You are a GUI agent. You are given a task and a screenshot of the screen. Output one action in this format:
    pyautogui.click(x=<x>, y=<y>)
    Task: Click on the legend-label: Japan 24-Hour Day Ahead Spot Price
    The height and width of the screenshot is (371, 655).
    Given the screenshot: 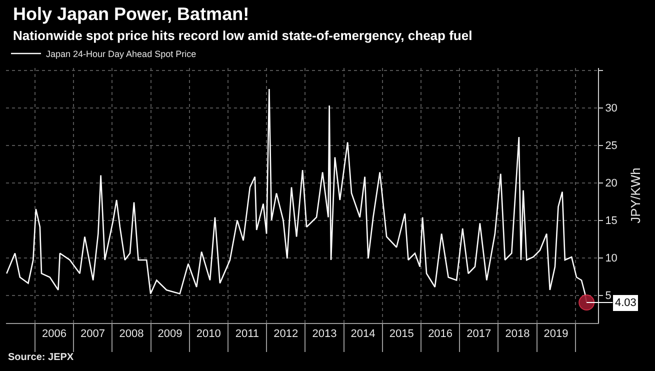 What is the action you would take?
    pyautogui.click(x=121, y=54)
    